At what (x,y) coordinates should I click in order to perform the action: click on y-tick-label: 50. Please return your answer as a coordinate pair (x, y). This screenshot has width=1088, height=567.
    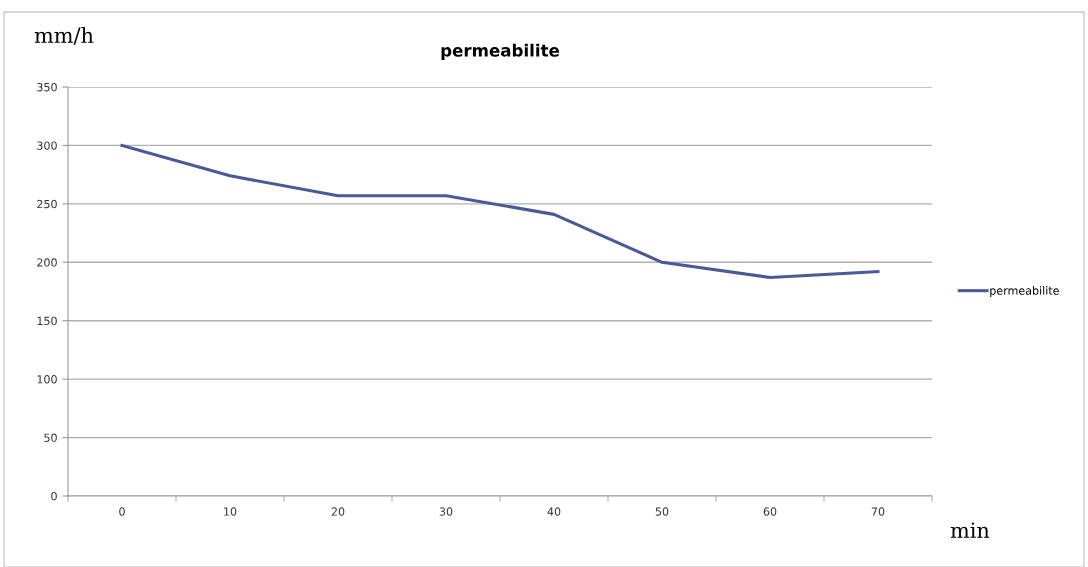
    Looking at the image, I should click on (50, 437).